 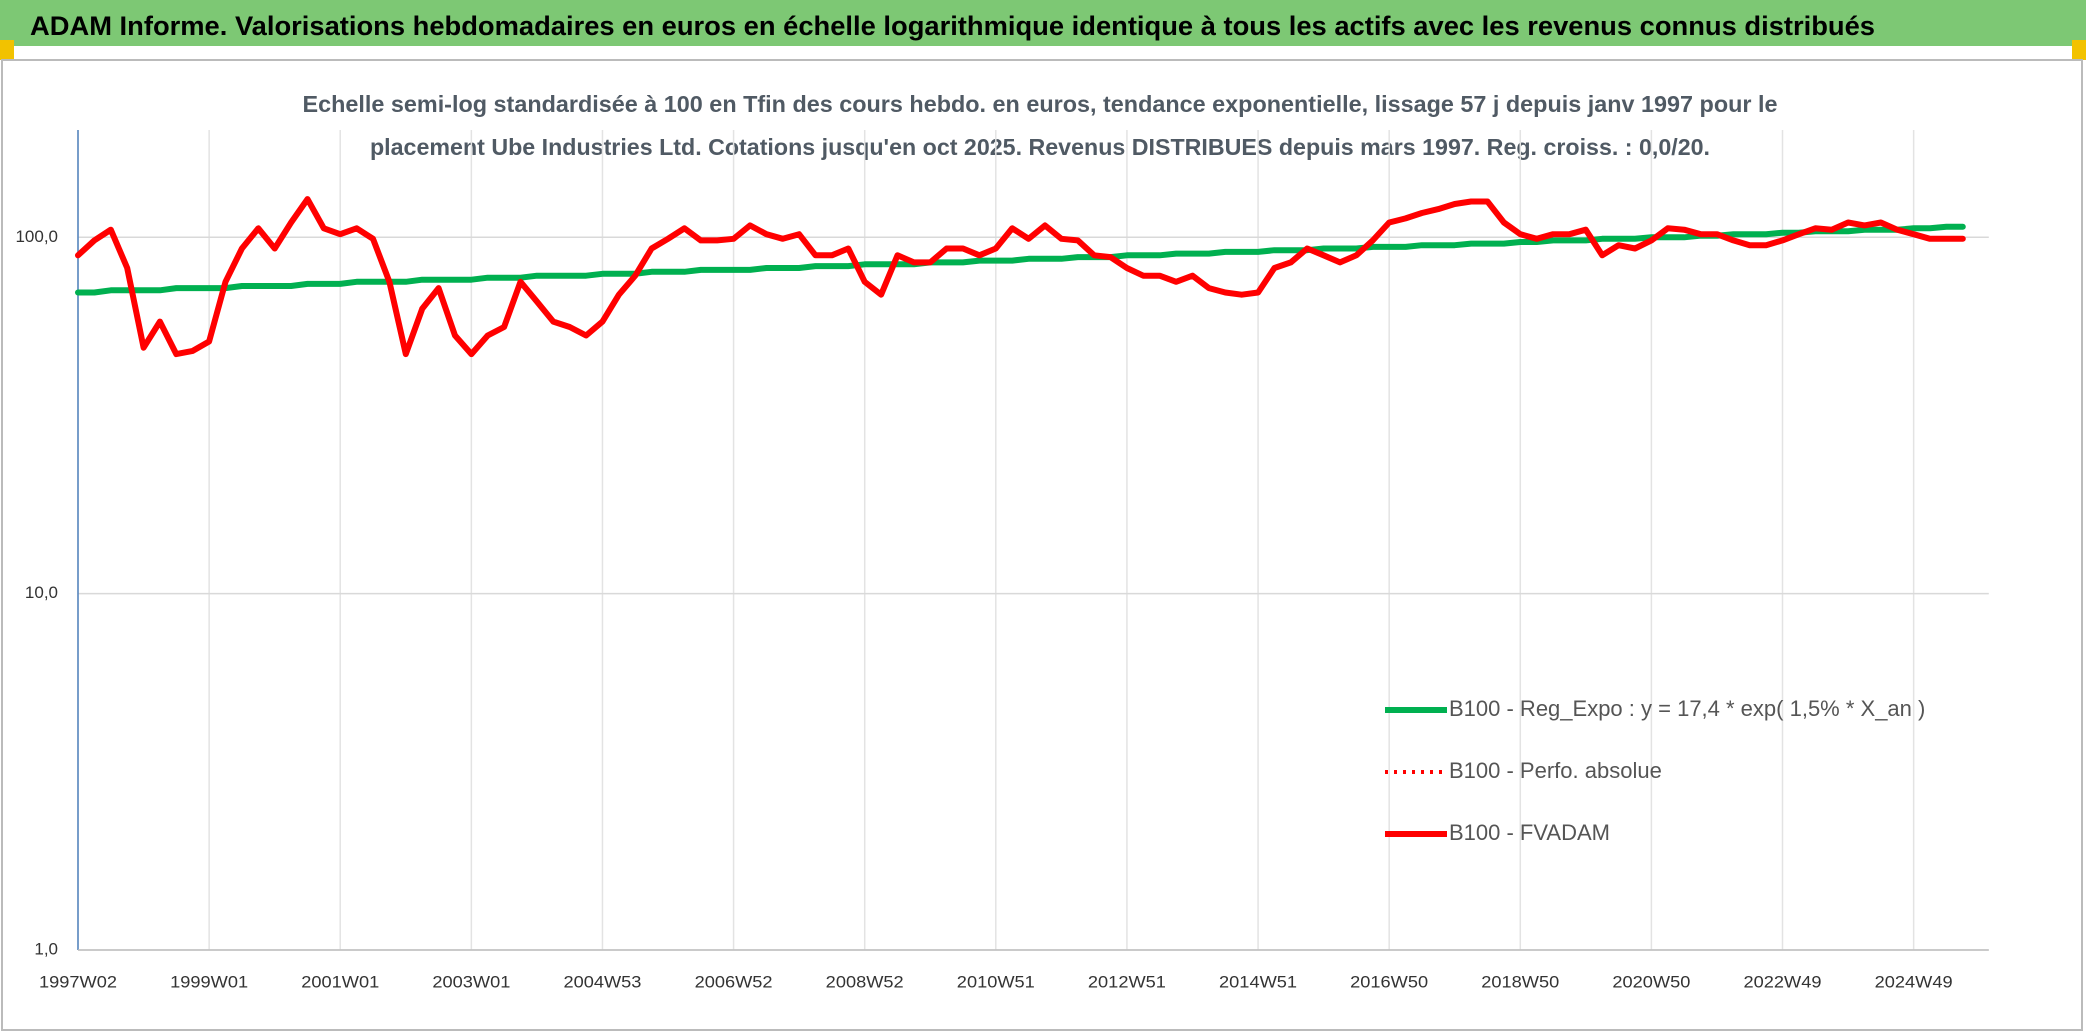 I want to click on x-tick-label: 2006W52, so click(x=734, y=981).